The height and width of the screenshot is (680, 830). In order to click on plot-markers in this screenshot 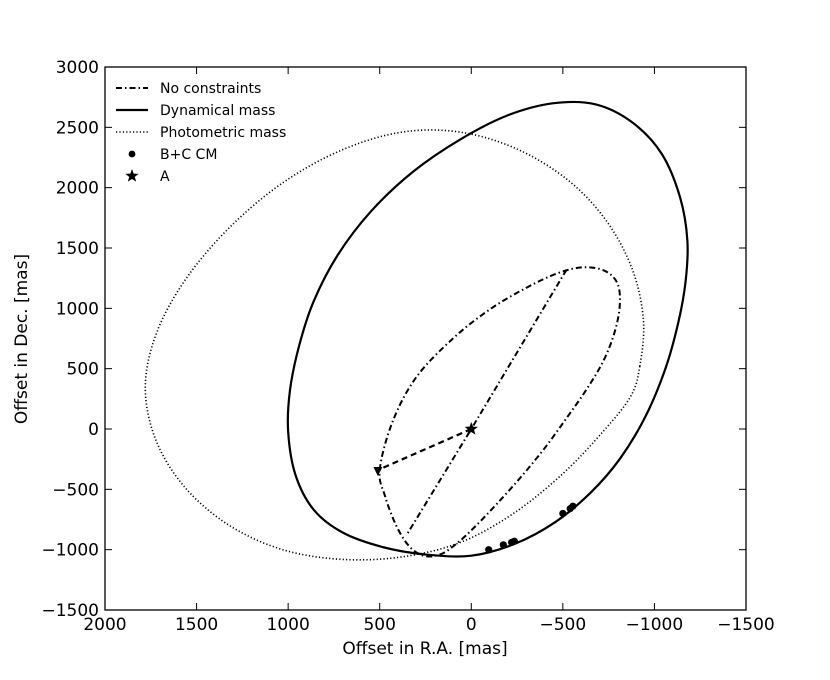, I will do `click(475, 488)`.